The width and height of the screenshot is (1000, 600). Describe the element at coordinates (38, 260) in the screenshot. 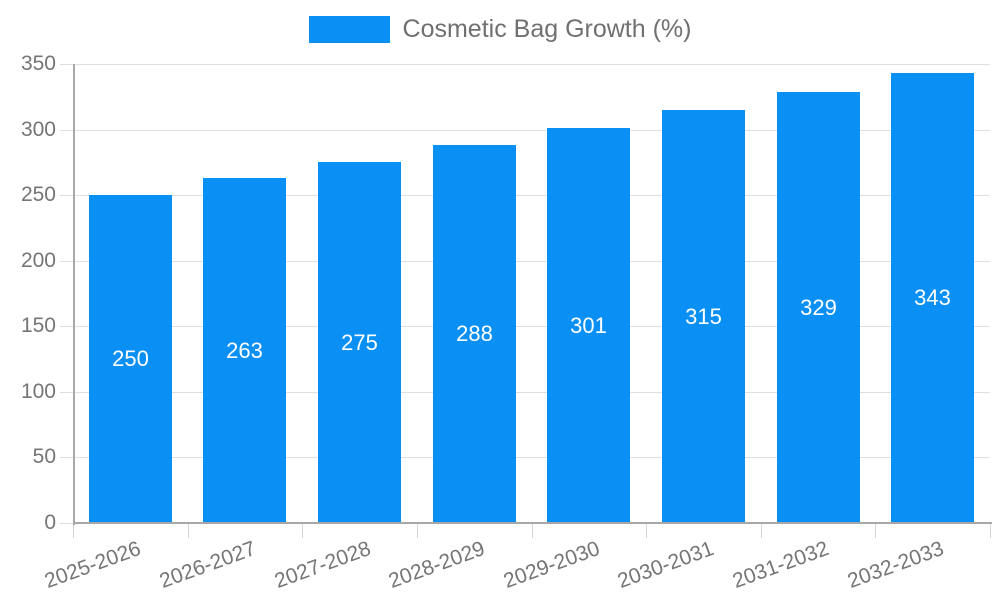

I see `y-axis-tick-label: 200` at that location.